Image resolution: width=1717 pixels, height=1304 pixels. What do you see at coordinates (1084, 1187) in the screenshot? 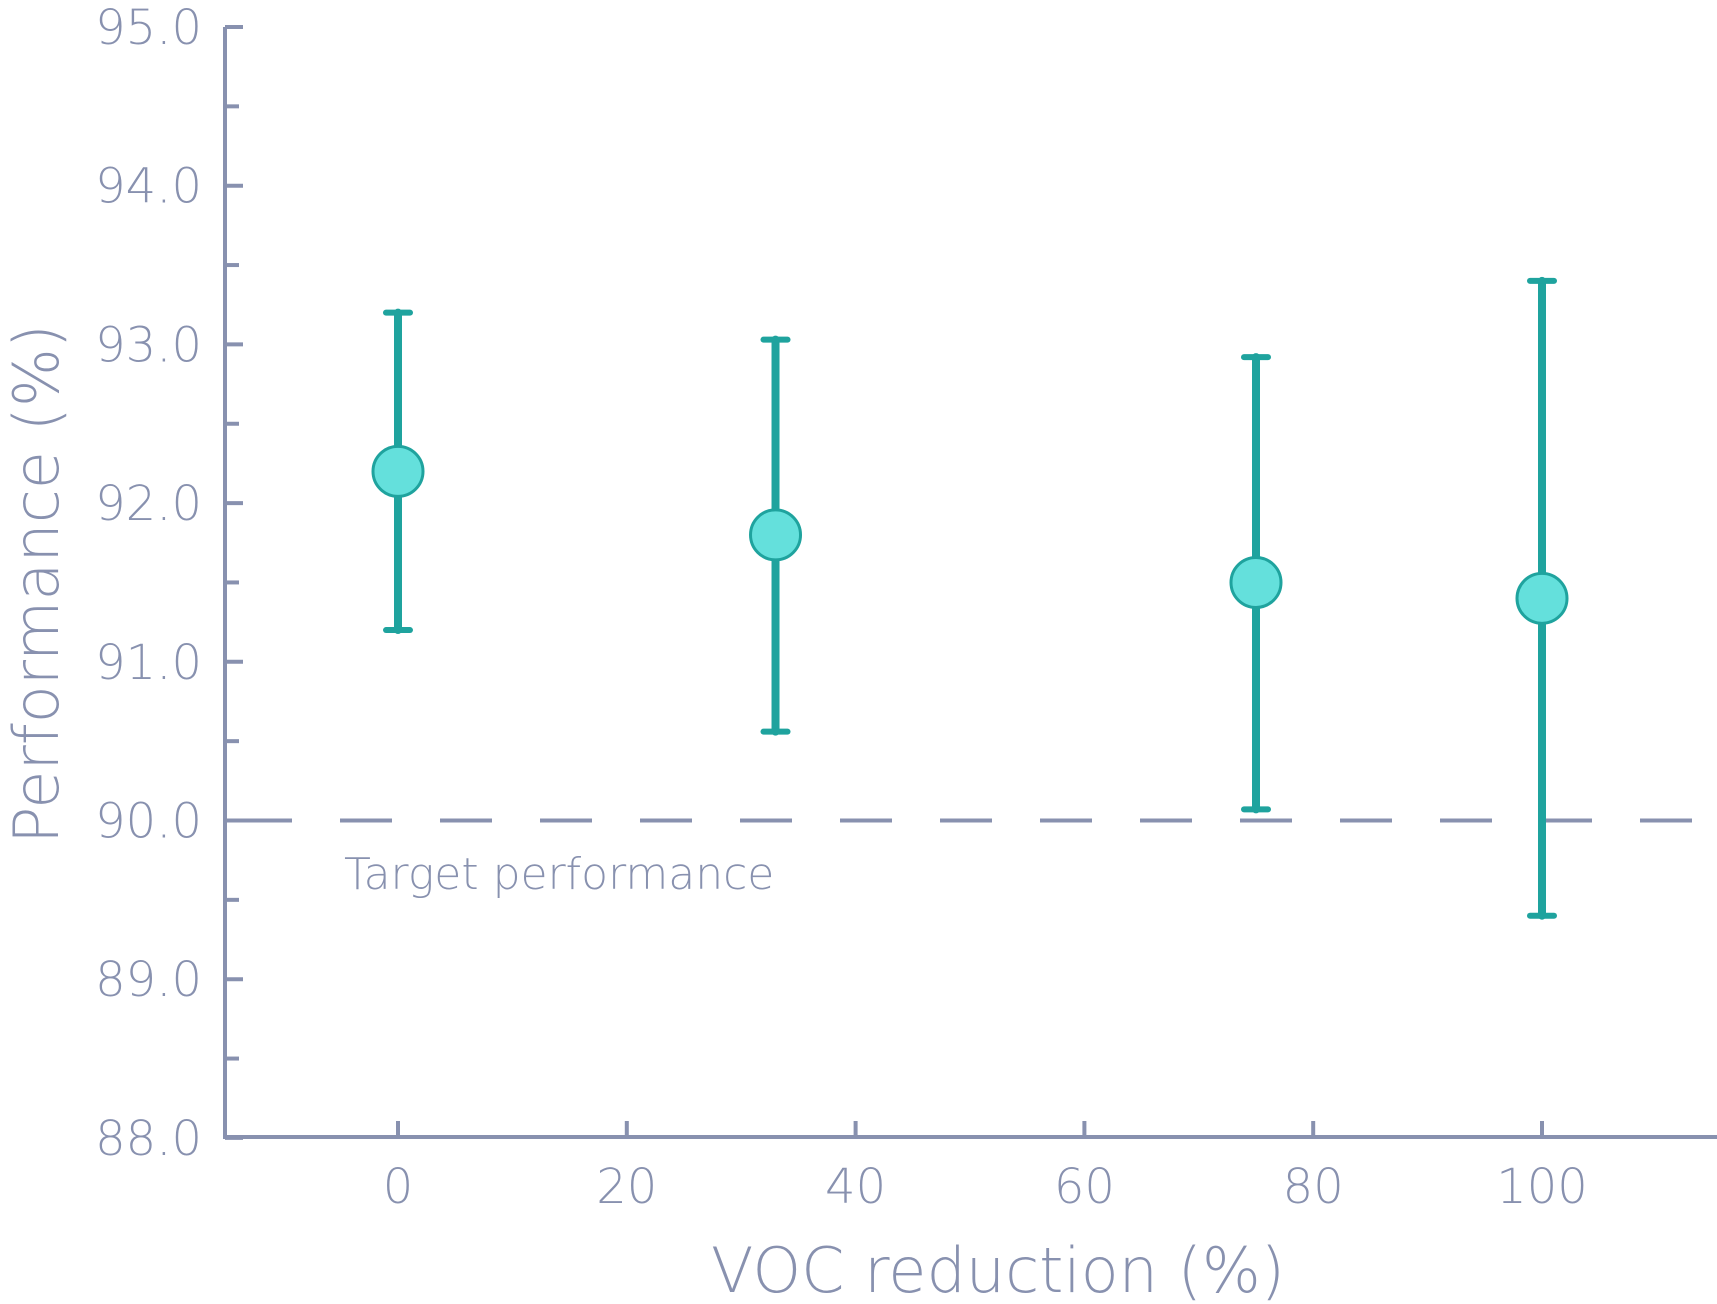
I see `x-tick-label: 60` at bounding box center [1084, 1187].